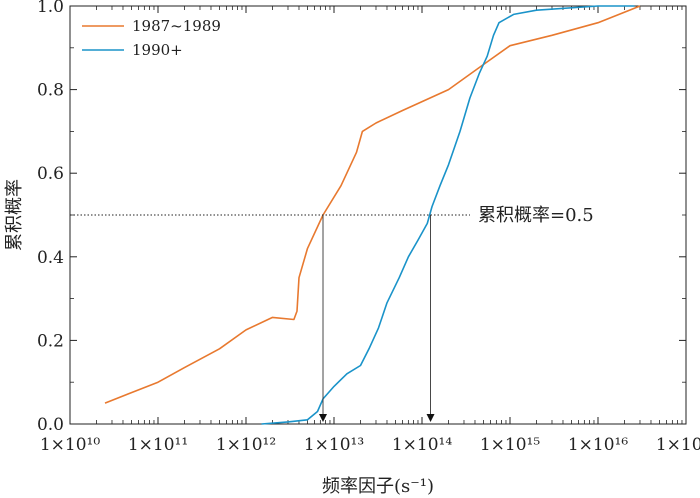 This screenshot has height=498, width=700. I want to click on y-tick-label: 0.8, so click(50, 91).